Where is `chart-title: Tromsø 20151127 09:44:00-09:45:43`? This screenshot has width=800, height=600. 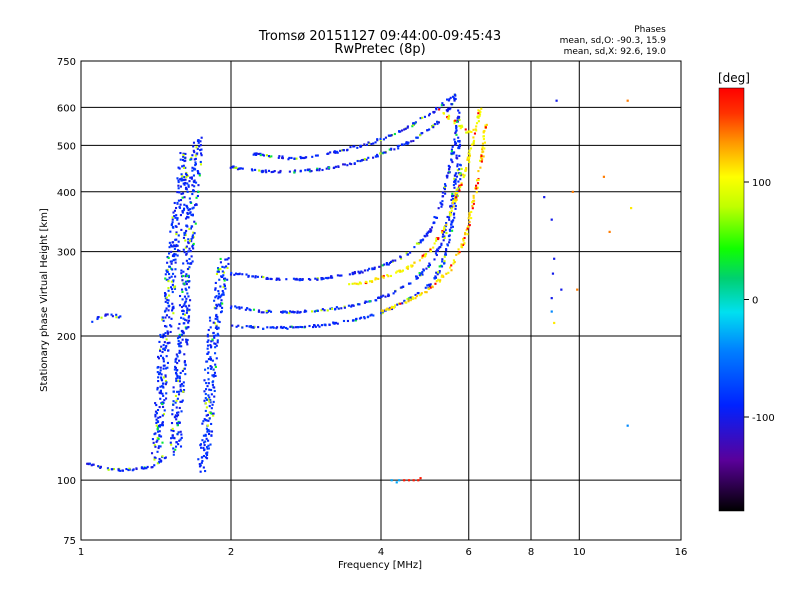
chart-title: Tromsø 20151127 09:44:00-09:45:43 is located at coordinates (379, 36).